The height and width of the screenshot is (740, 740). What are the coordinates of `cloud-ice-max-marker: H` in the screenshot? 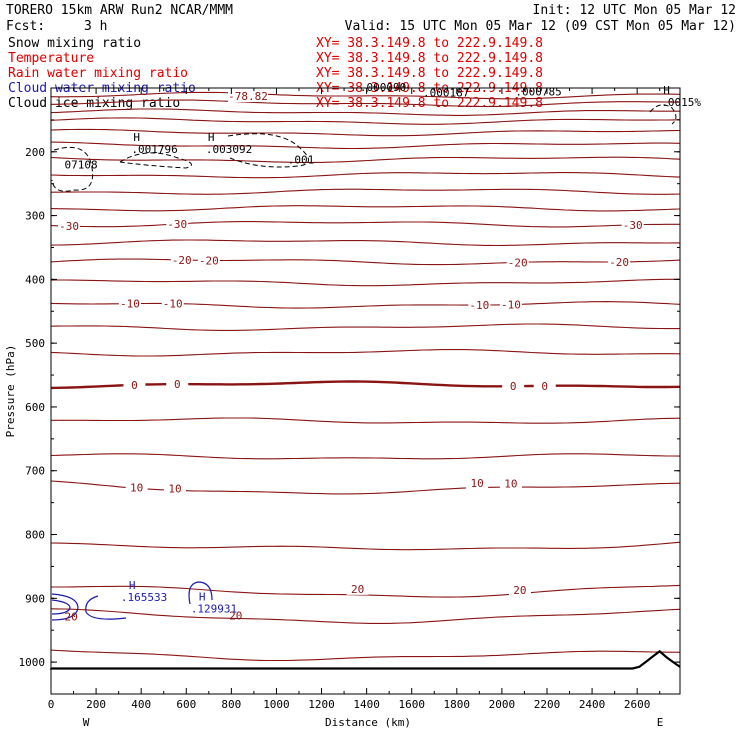 It's located at (666, 90).